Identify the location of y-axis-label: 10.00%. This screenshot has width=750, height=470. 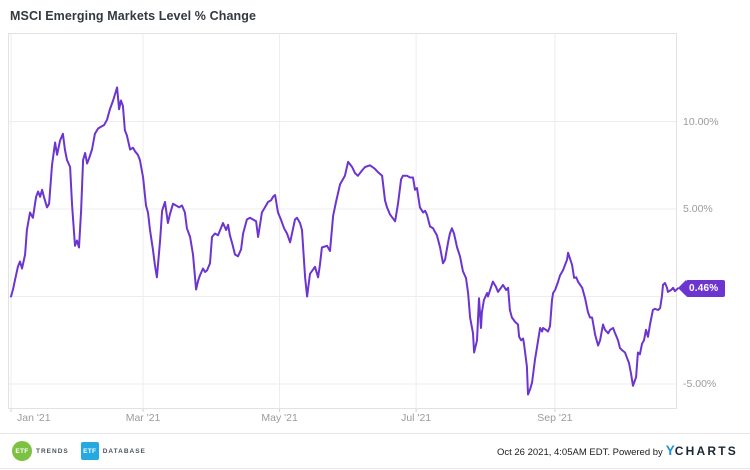
(701, 121).